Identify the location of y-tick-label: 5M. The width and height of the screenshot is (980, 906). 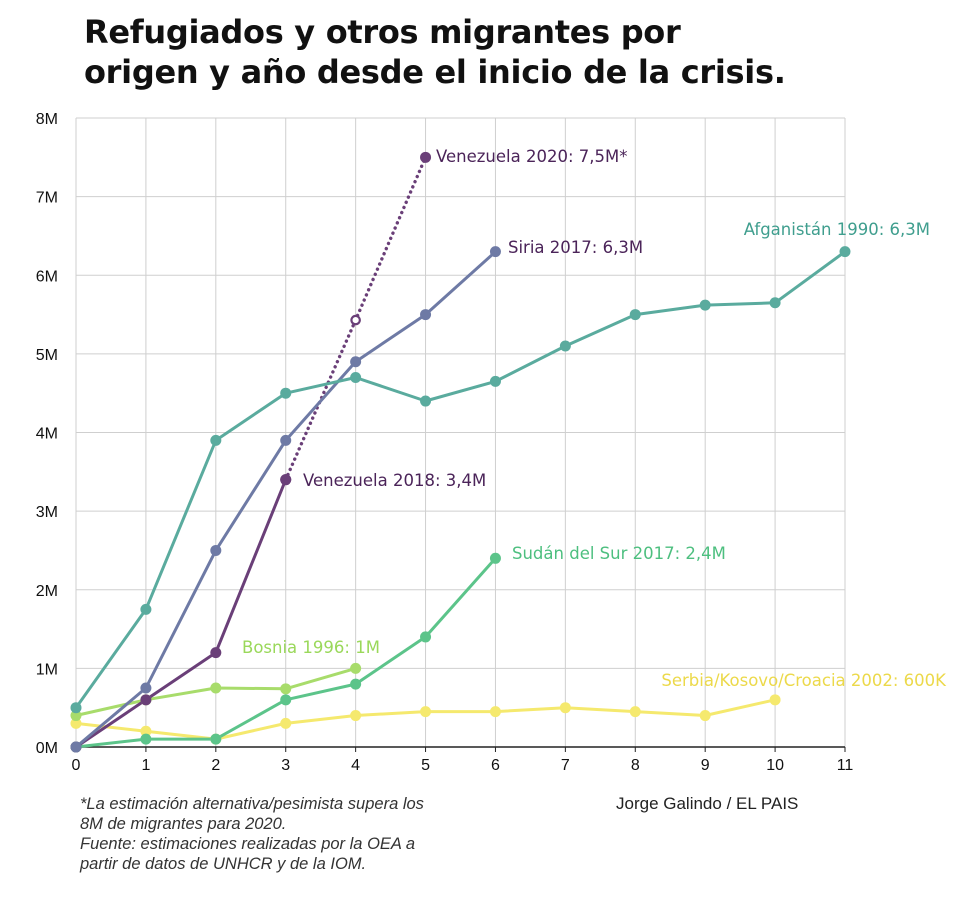
(47, 355).